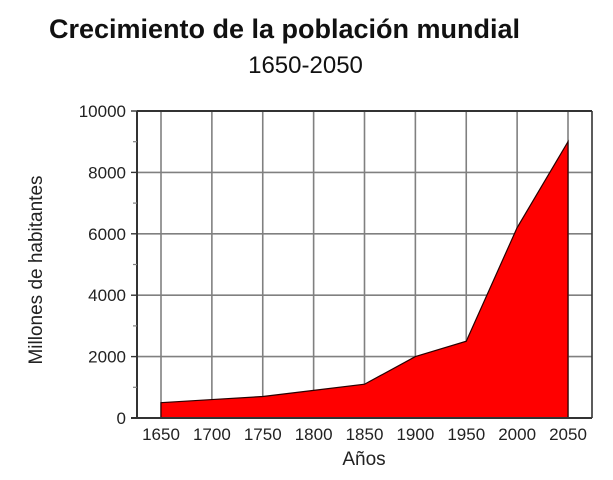 This screenshot has width=613, height=480. Describe the element at coordinates (107, 357) in the screenshot. I see `y-tick-label: 2000` at that location.